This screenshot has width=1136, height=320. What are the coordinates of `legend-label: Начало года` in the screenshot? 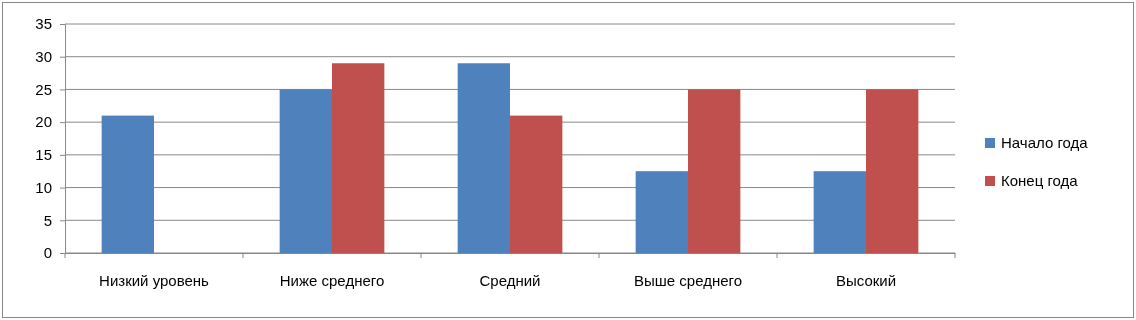 It's located at (1045, 142).